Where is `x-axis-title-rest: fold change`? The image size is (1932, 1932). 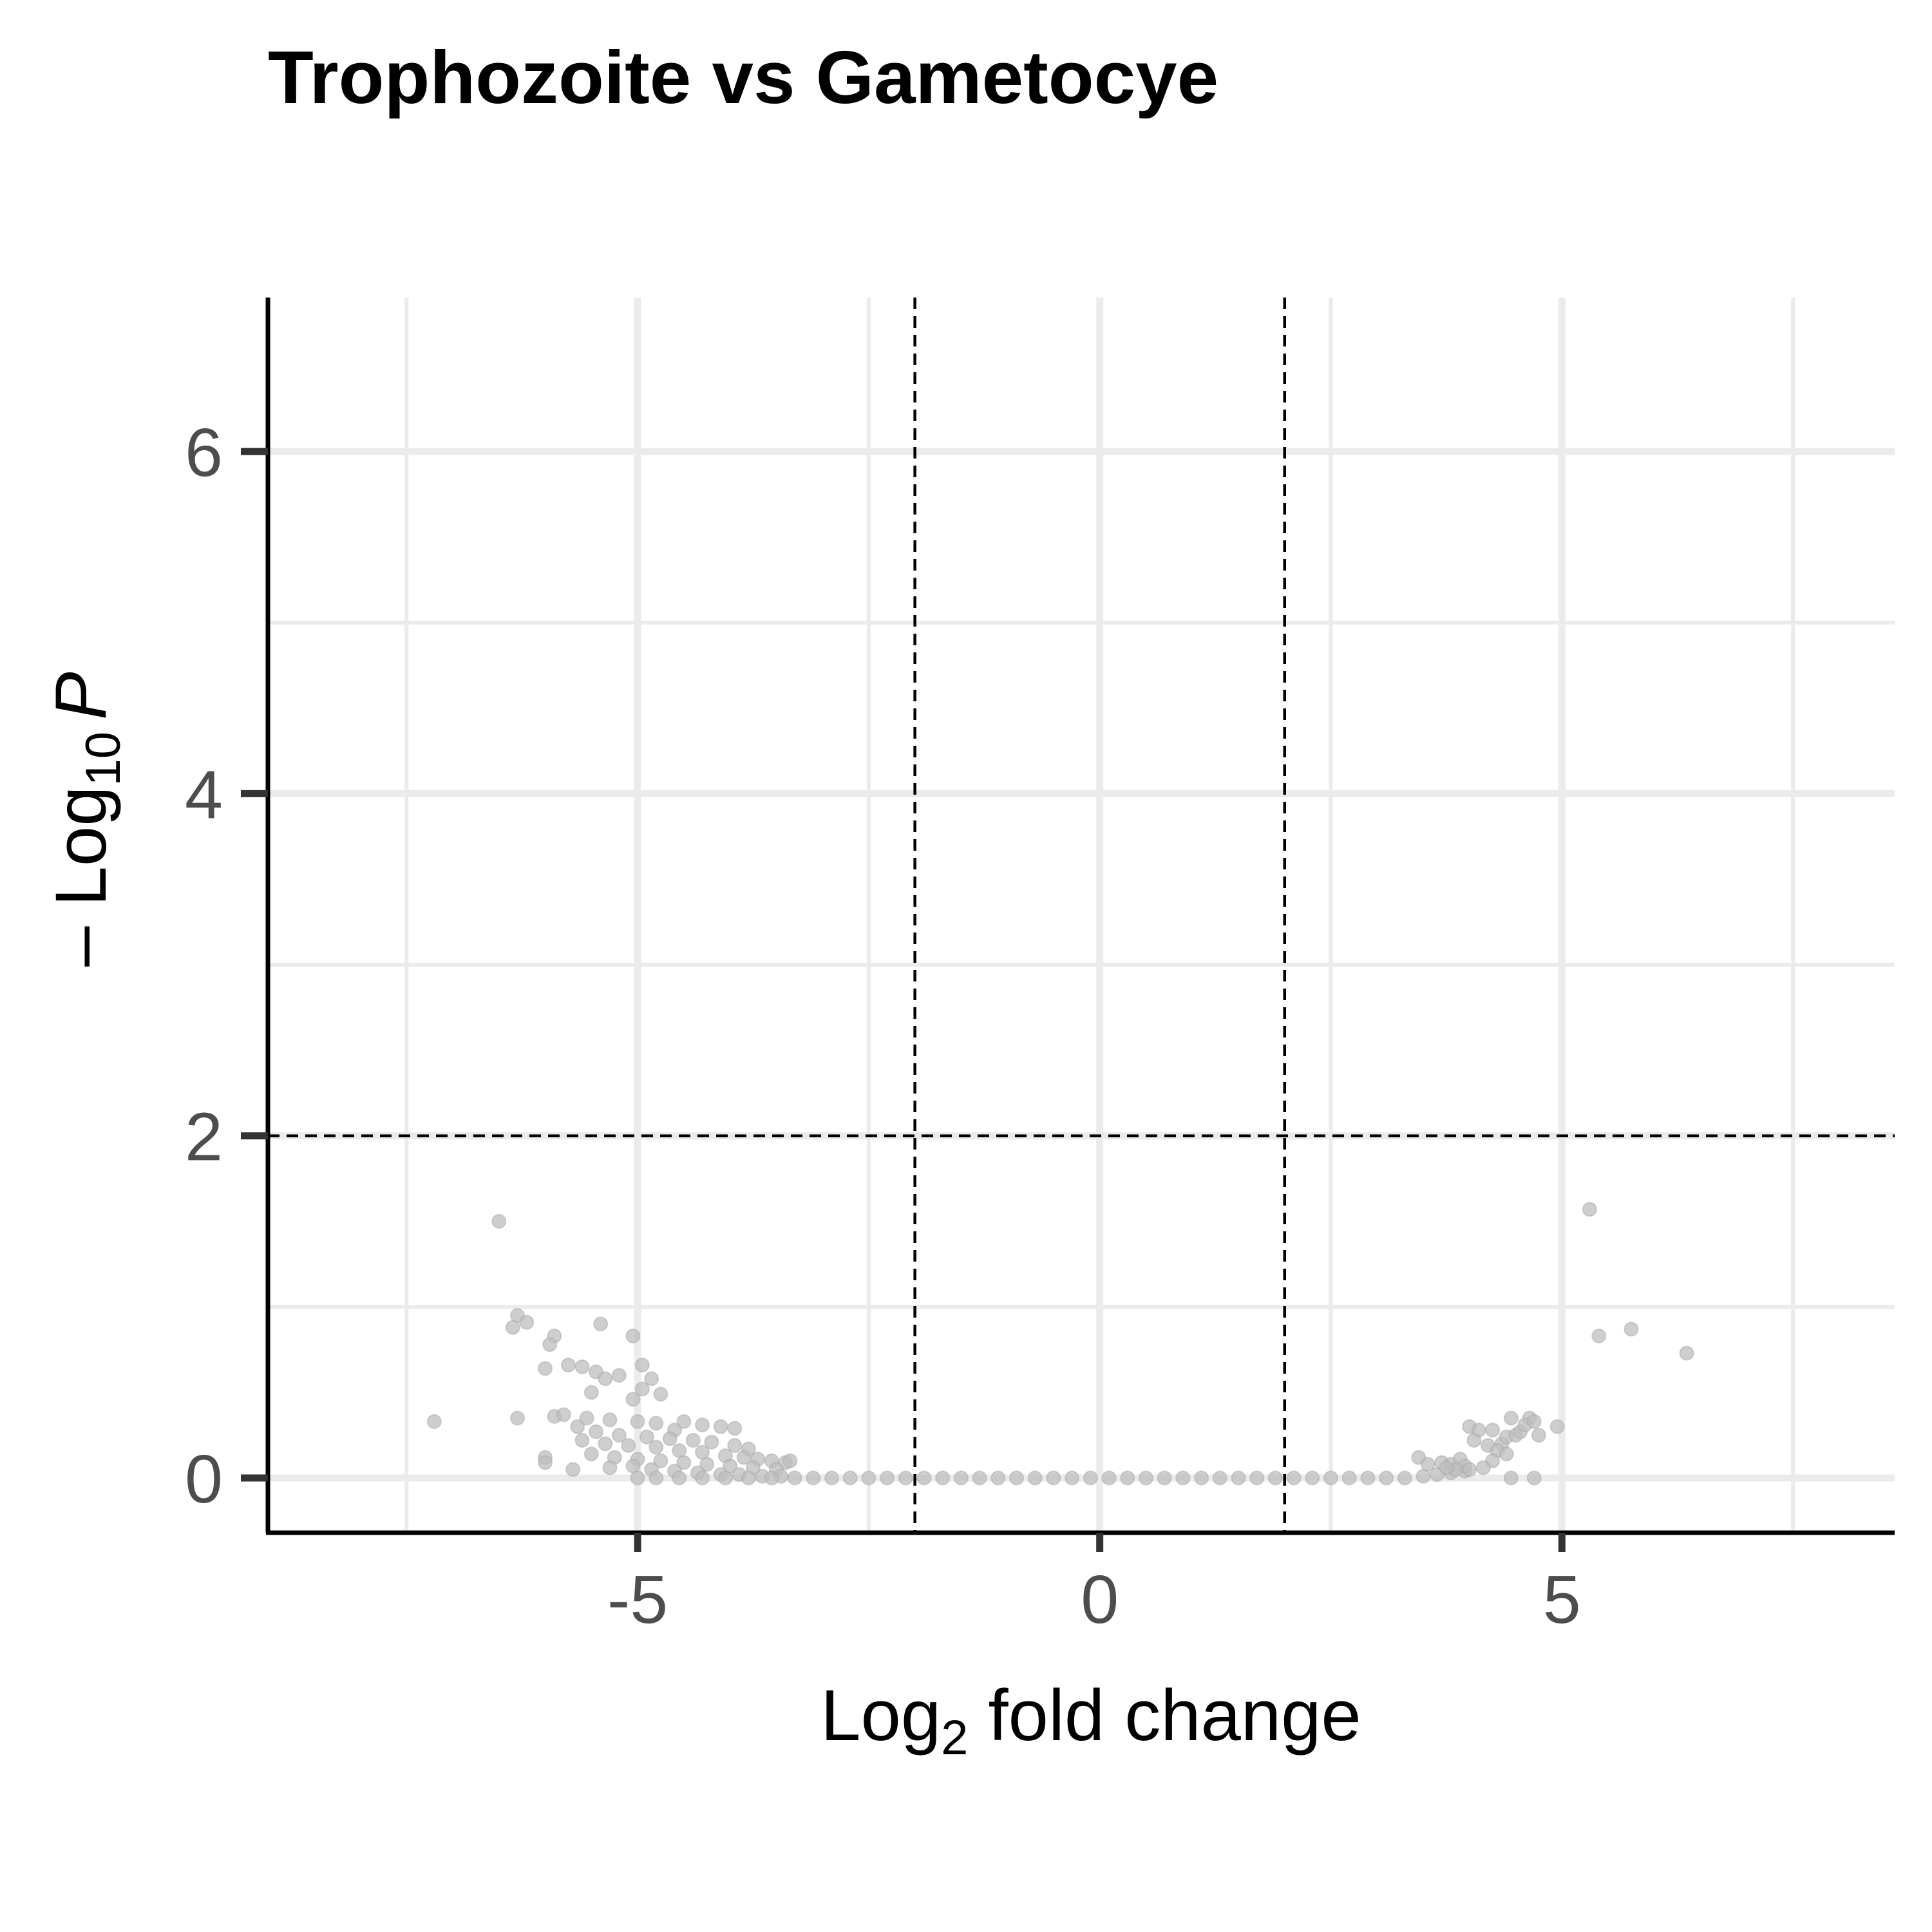 x-axis-title-rest: fold change is located at coordinates (1164, 1715).